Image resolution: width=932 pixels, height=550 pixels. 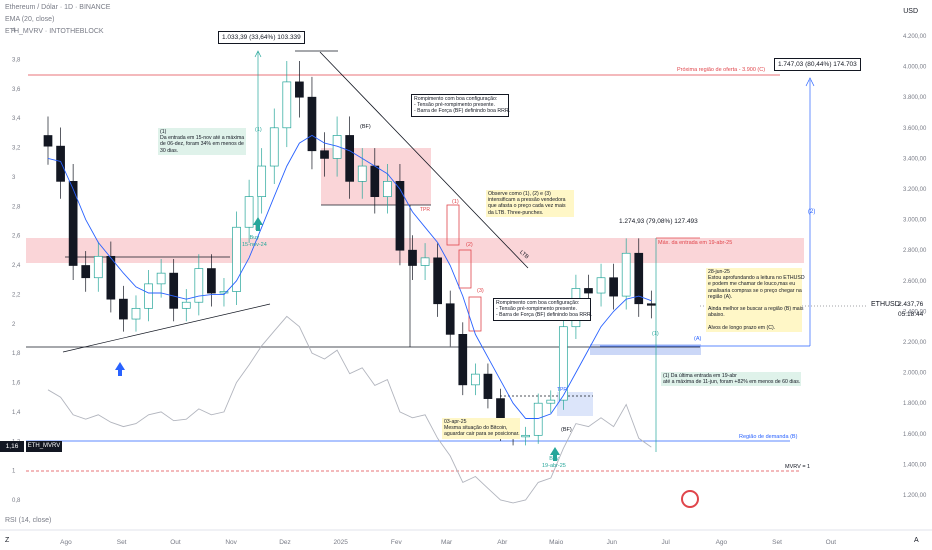 I want to click on punch-2-label: (2), so click(x=469, y=245).